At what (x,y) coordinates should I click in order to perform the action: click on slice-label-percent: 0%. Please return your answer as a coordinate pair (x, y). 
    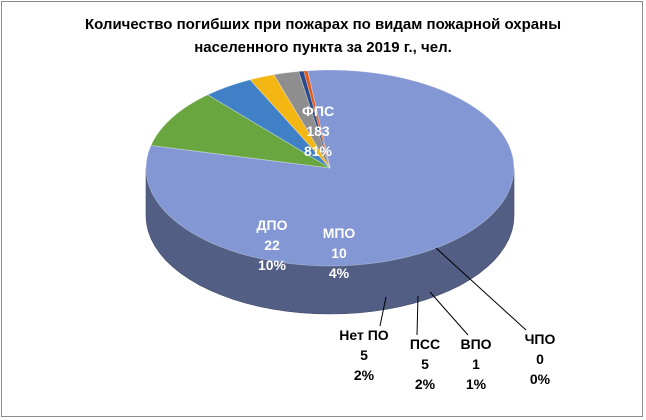
    Looking at the image, I should click on (540, 379).